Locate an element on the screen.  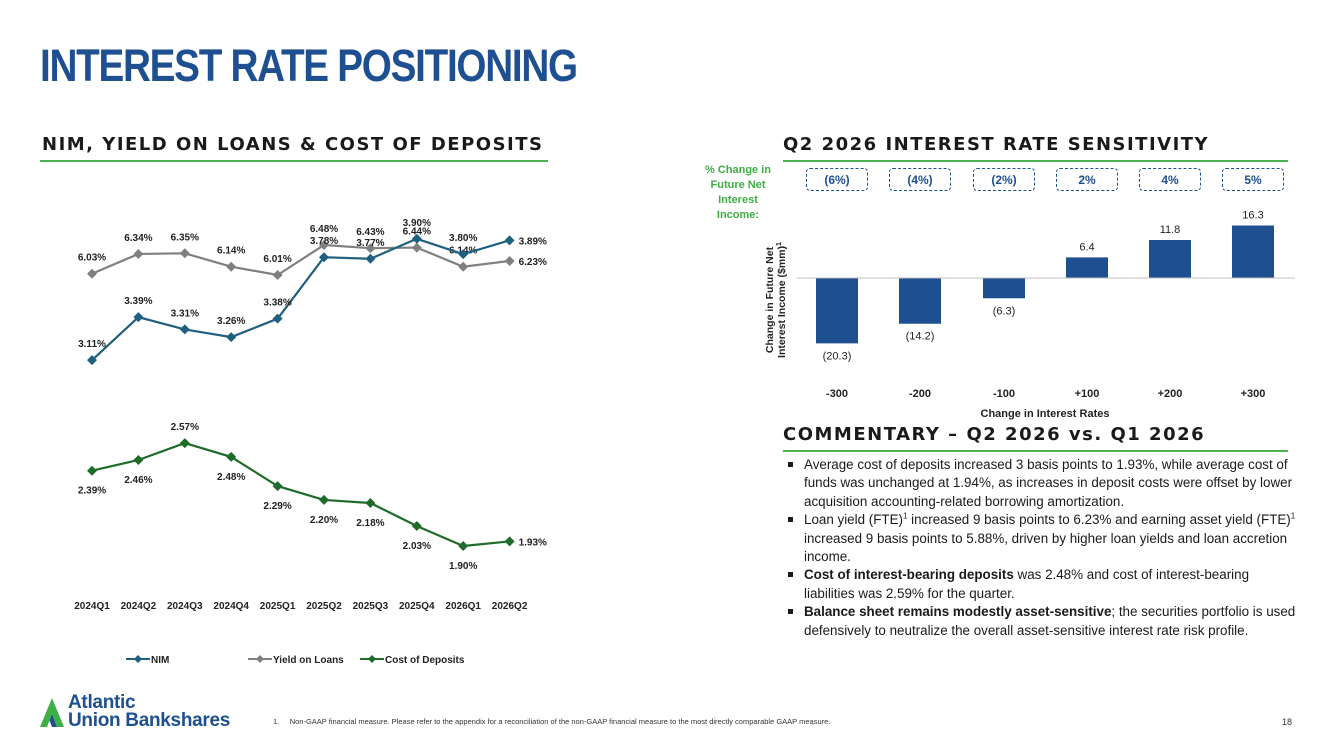
pct-change-box: (2%) is located at coordinates (1004, 179).